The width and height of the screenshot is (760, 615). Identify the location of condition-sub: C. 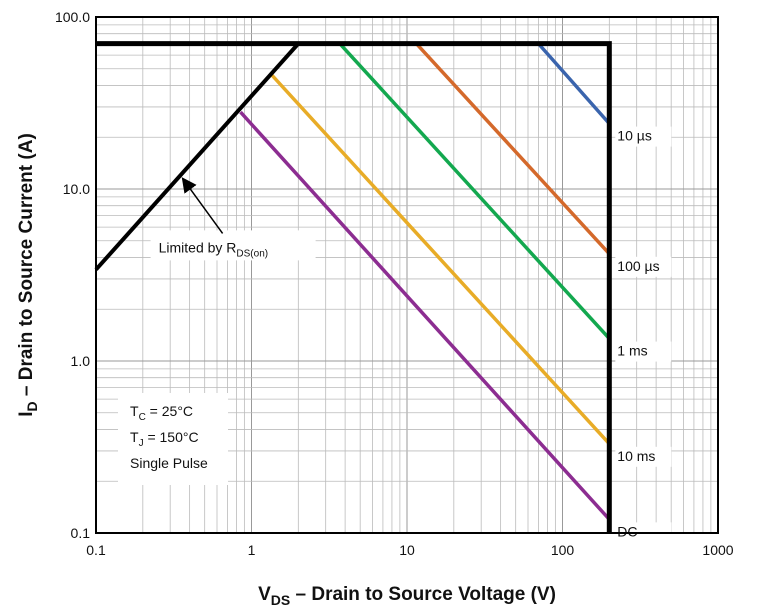
(142, 417).